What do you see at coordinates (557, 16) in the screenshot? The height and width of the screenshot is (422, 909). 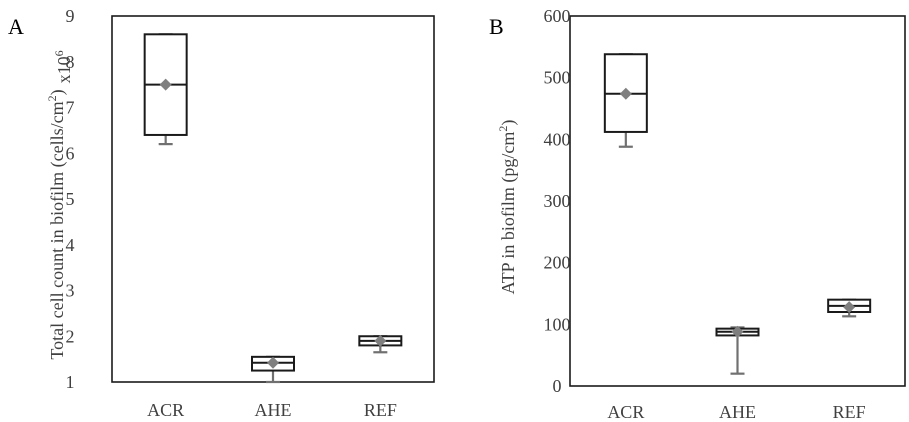 I see `y-tick-label: 600` at bounding box center [557, 16].